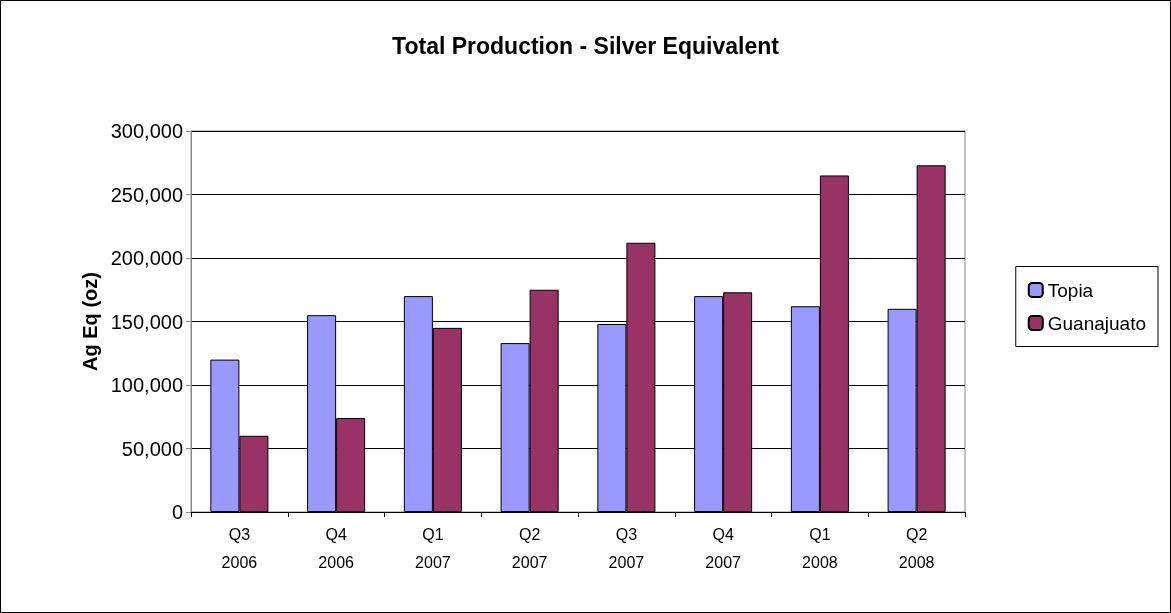  I want to click on y-tick-label: 100,000, so click(146, 385).